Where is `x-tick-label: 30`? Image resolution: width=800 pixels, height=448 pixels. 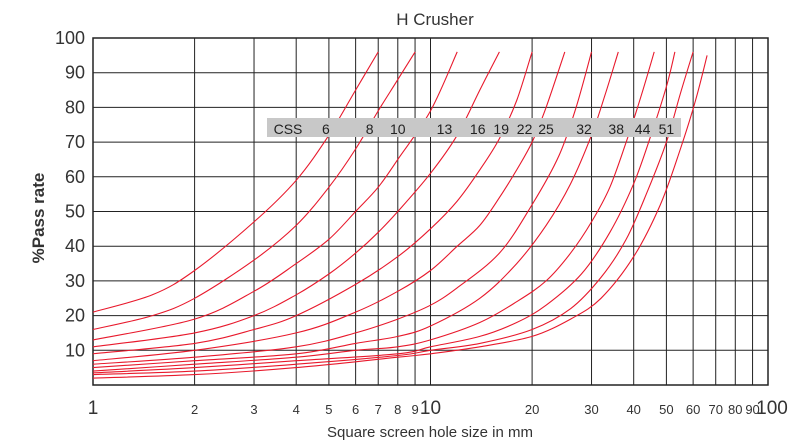
x-tick-label: 30 is located at coordinates (591, 409).